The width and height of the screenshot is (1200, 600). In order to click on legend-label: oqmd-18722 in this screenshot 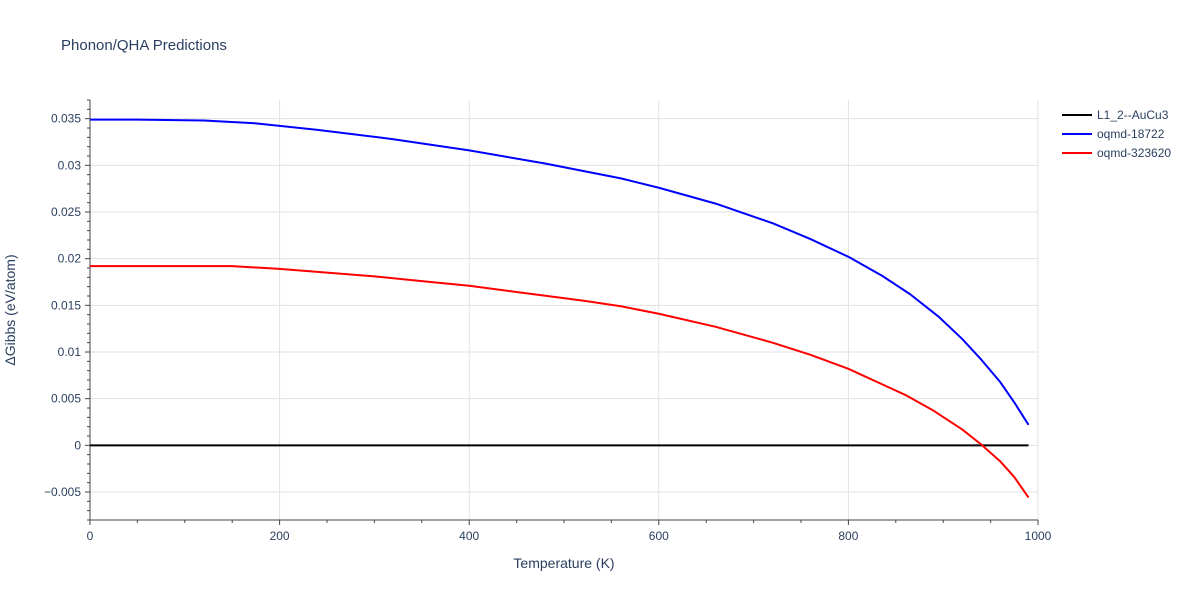, I will do `click(1131, 134)`.